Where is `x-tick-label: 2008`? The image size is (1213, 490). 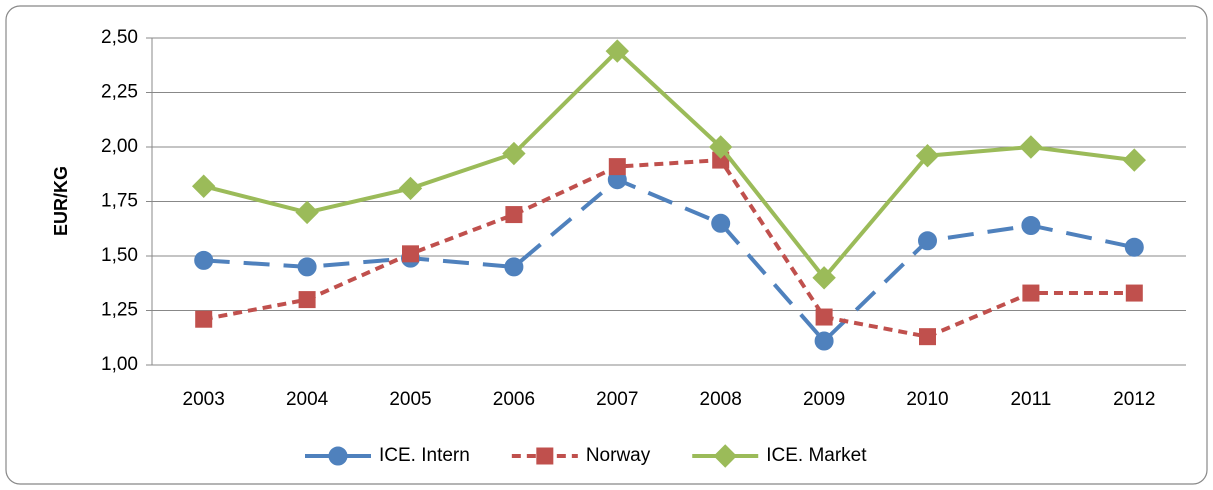
x-tick-label: 2008 is located at coordinates (721, 399).